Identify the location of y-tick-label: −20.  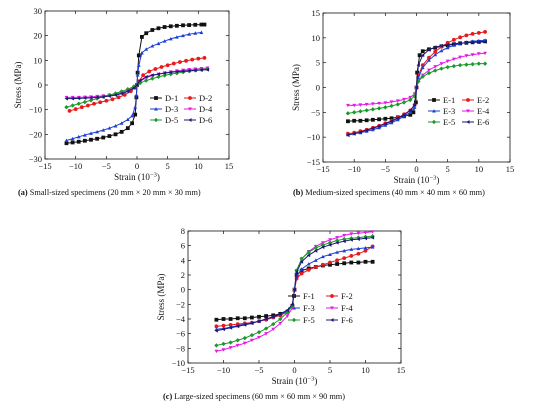
(35, 134).